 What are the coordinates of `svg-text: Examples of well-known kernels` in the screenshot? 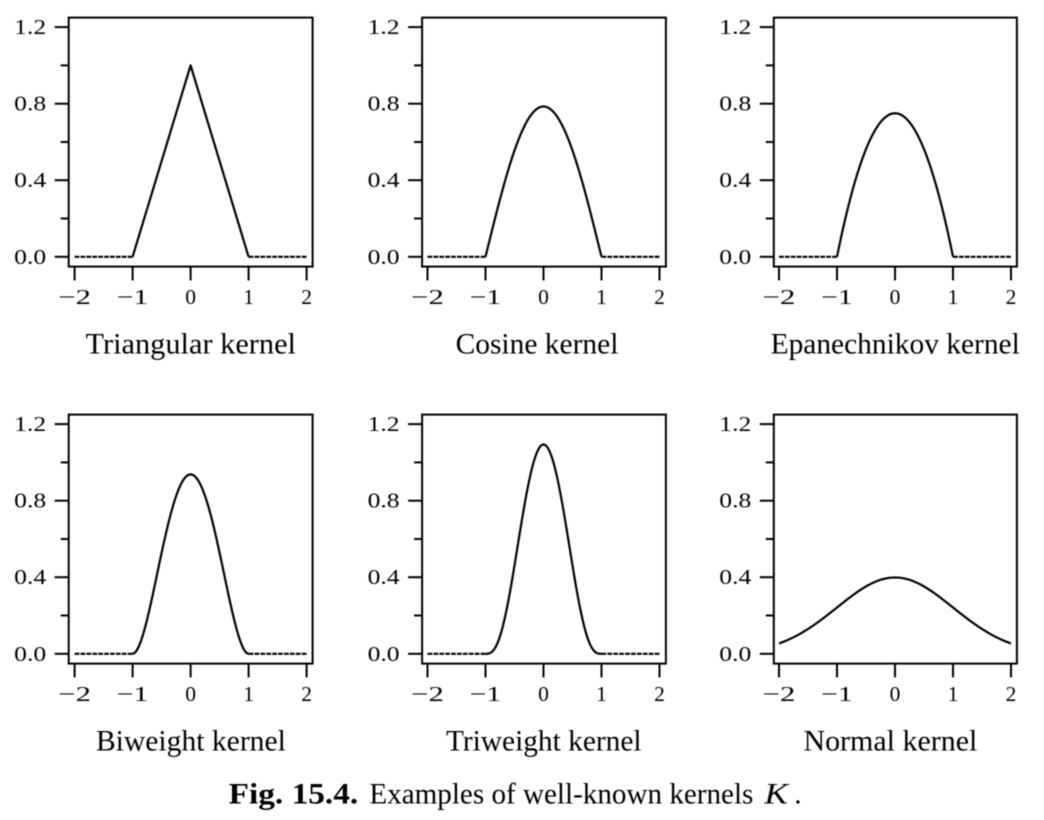 It's located at (561, 795).